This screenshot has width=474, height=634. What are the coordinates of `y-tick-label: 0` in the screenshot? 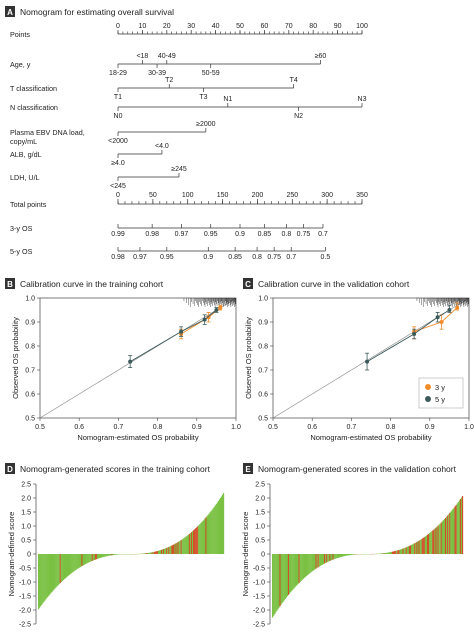 It's located at (263, 555).